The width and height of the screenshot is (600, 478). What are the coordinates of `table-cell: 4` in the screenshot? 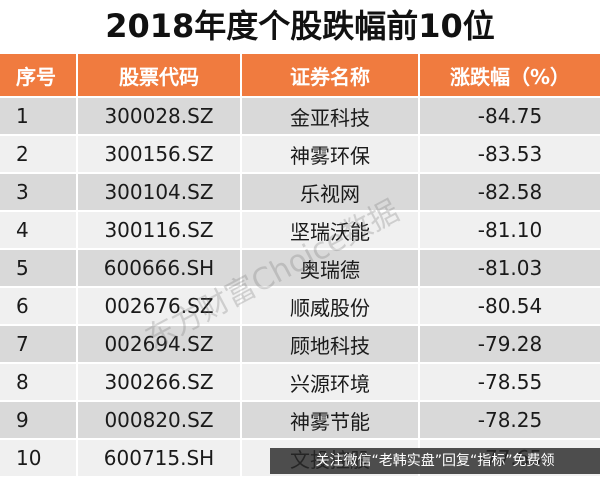 It's located at (39, 230).